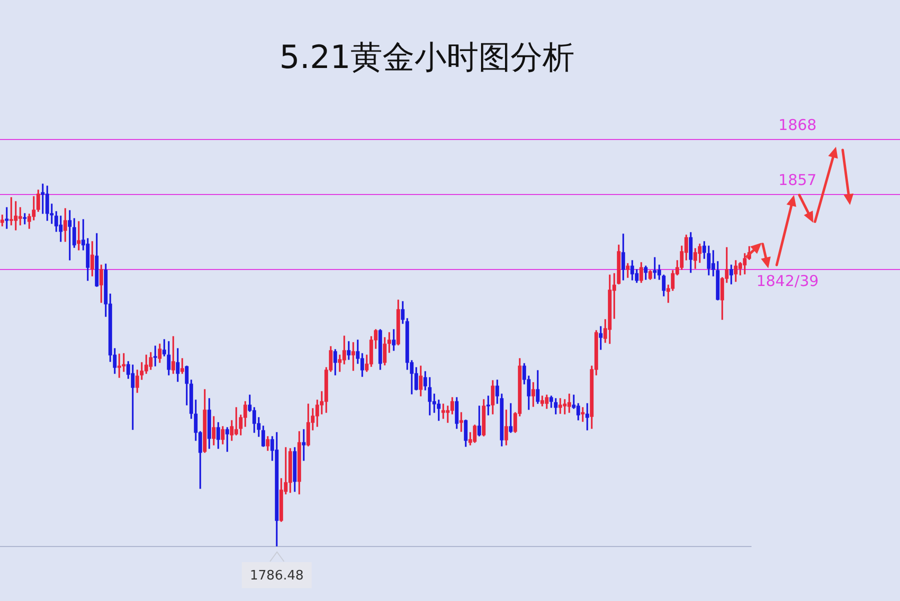 The width and height of the screenshot is (900, 601). What do you see at coordinates (797, 179) in the screenshot?
I see `ref-line-label: 1857` at bounding box center [797, 179].